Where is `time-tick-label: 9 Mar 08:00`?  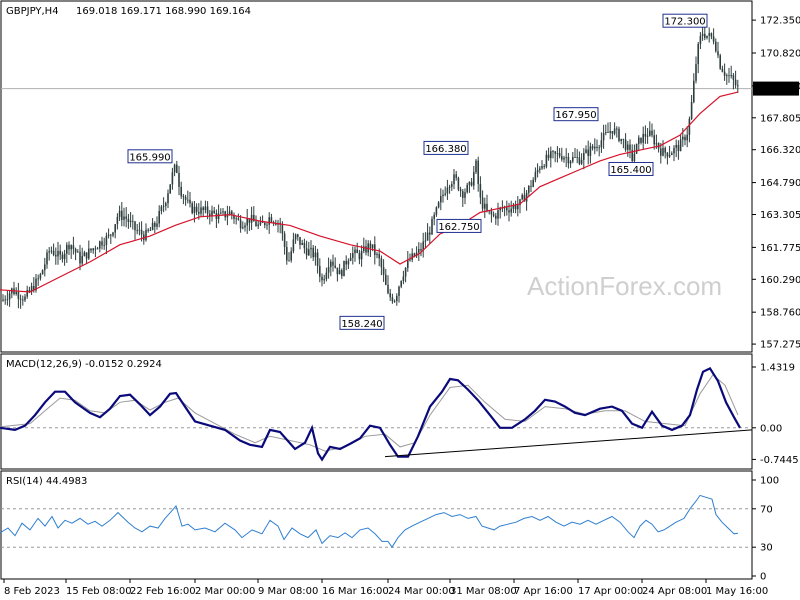
time-tick-label: 9 Mar 08:00 is located at coordinates (288, 591).